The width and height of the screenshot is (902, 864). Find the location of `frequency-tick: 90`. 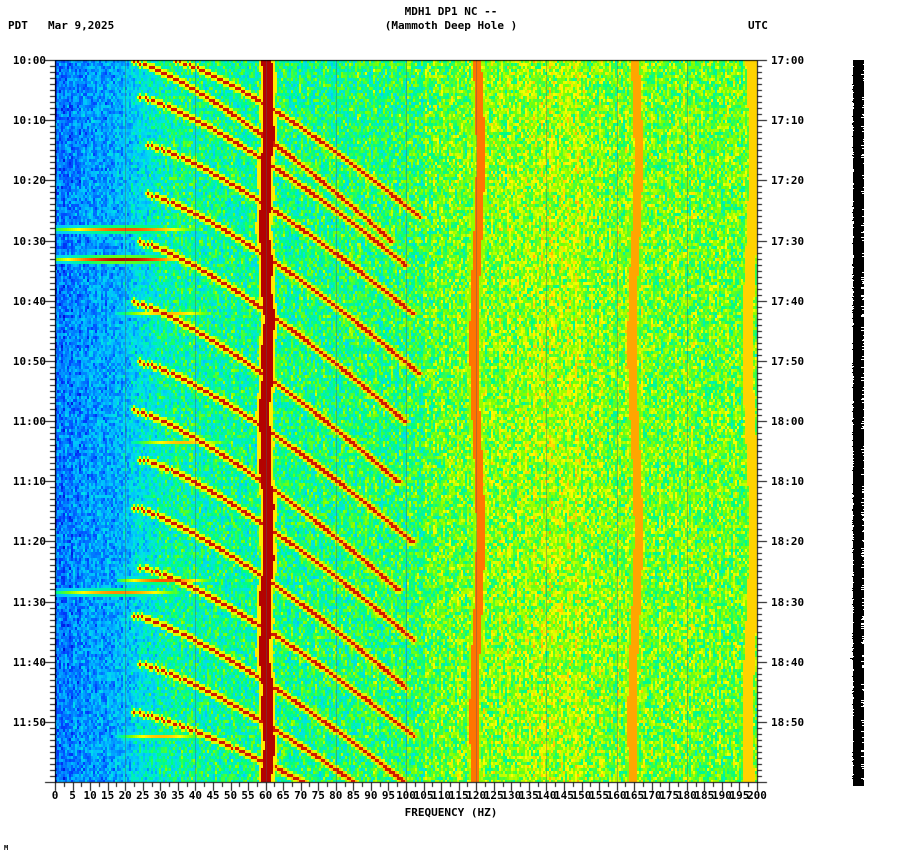

frequency-tick: 90 is located at coordinates (371, 795).